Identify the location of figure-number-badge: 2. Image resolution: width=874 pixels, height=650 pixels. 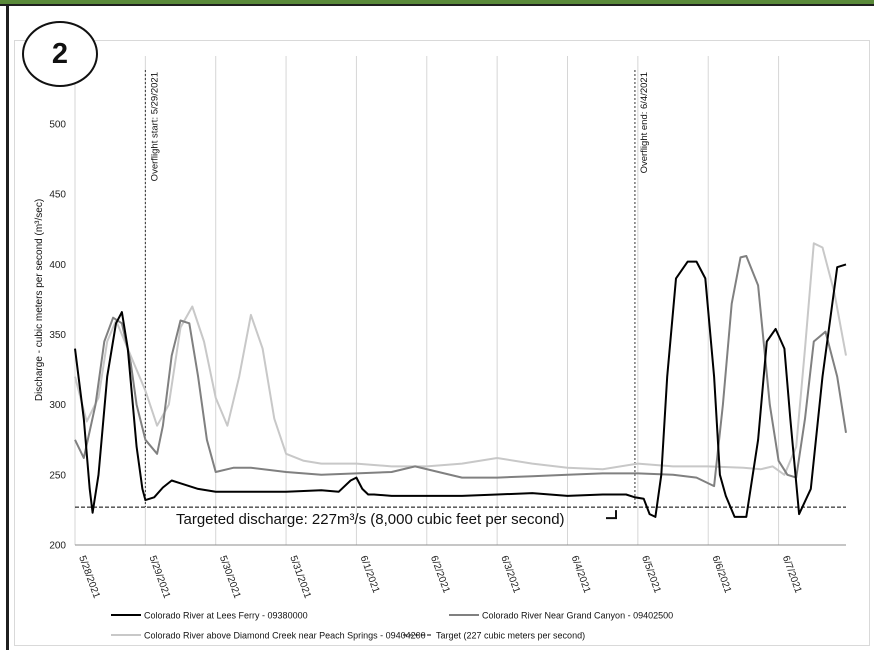
(60, 54).